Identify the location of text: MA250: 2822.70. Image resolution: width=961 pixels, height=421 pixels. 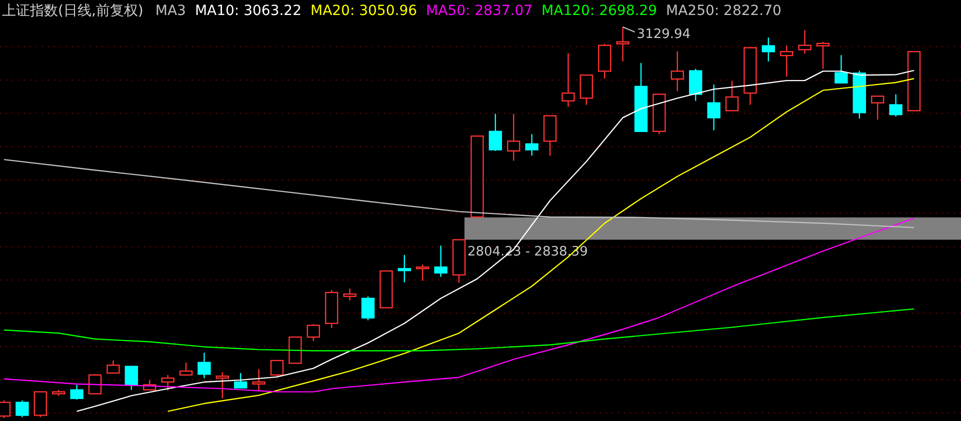
(724, 11).